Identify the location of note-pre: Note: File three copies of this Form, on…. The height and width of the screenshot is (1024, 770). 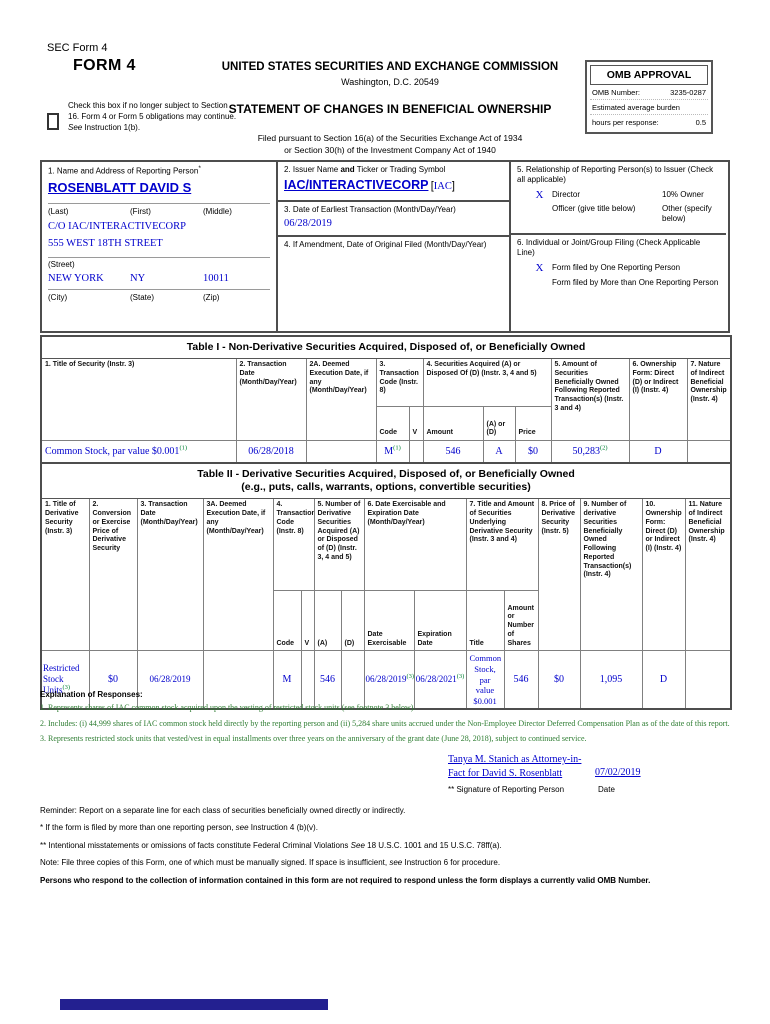
(215, 863).